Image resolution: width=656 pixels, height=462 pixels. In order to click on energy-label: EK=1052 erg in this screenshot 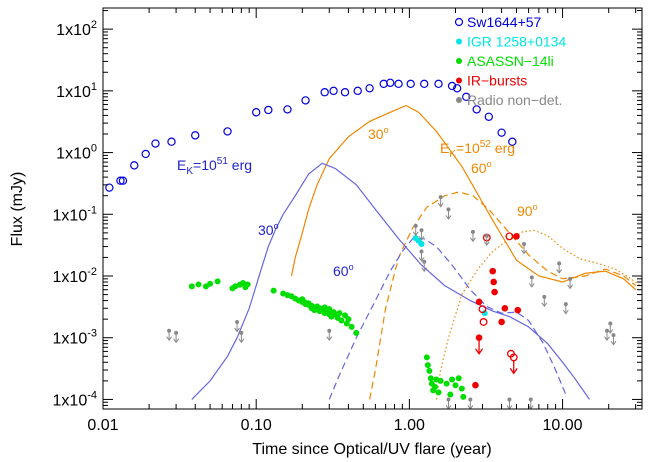, I will do `click(477, 149)`.